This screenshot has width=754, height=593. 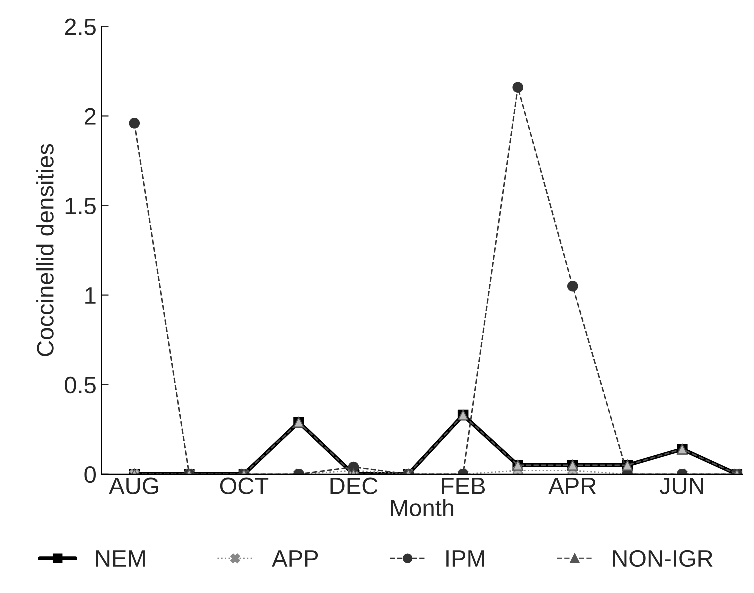 What do you see at coordinates (80, 27) in the screenshot?
I see `y-tick-label: 2.5` at bounding box center [80, 27].